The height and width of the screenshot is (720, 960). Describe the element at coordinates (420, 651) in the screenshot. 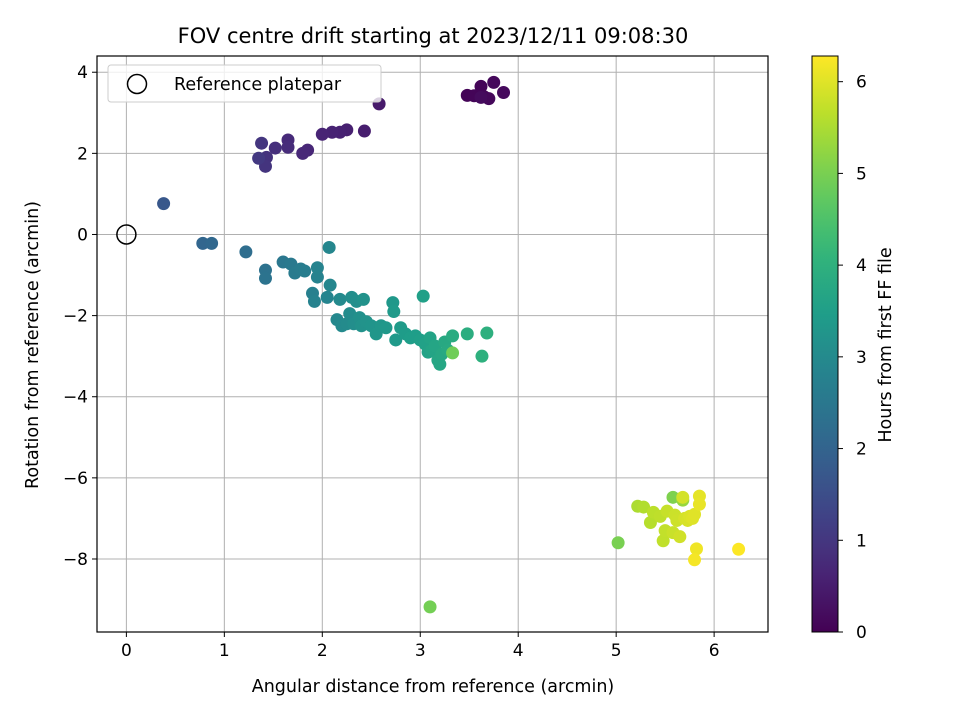

I see `x-tick-label: 3` at that location.